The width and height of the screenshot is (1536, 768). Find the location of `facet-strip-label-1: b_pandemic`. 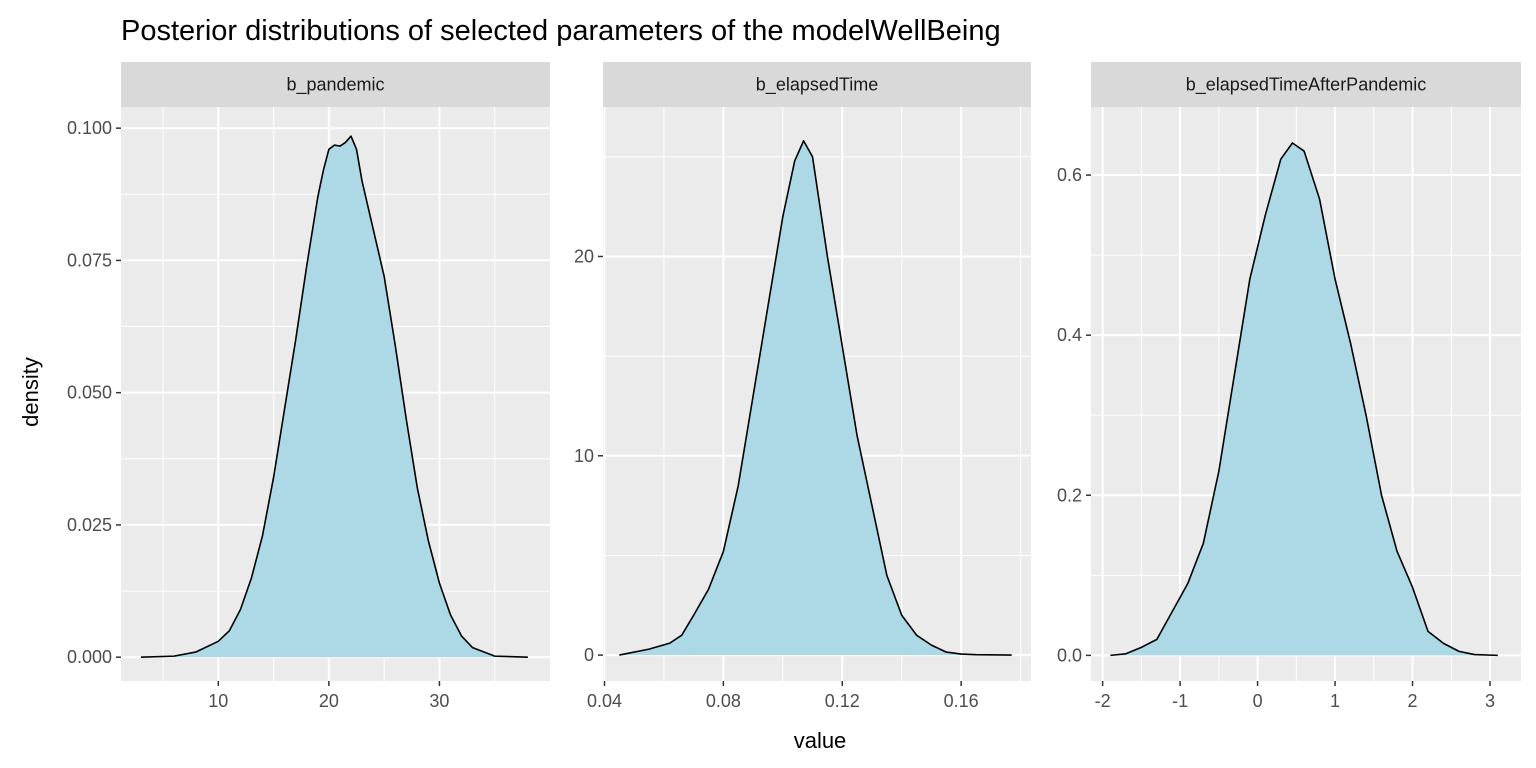

facet-strip-label-1: b_pandemic is located at coordinates (335, 85).